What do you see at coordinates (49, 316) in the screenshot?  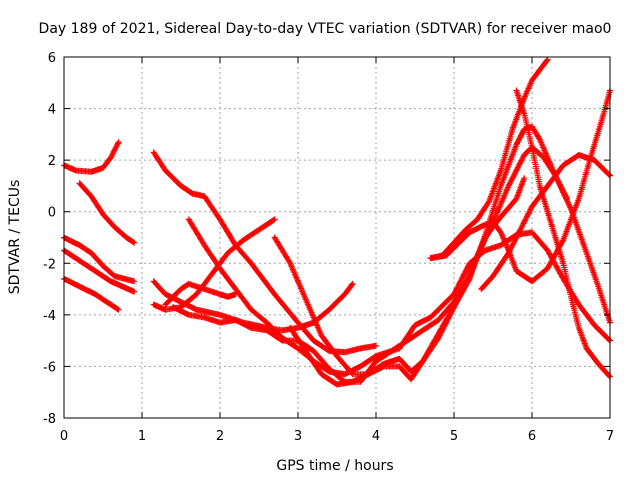 I see `y-tick-label: -4` at bounding box center [49, 316].